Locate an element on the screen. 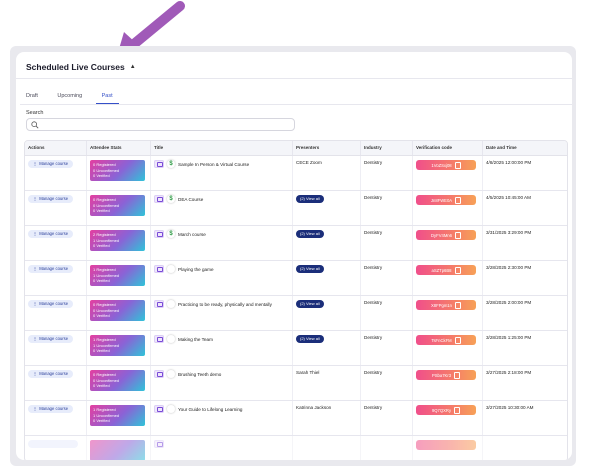 Image resolution: width=594 pixels, height=474 pixels. industry-cell is located at coordinates (387, 448).